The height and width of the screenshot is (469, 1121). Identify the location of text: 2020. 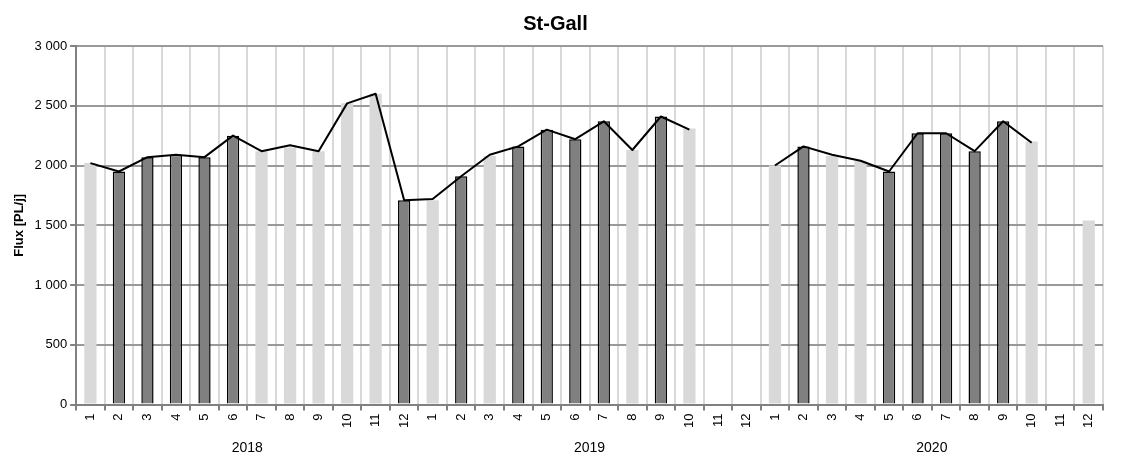
(932, 446).